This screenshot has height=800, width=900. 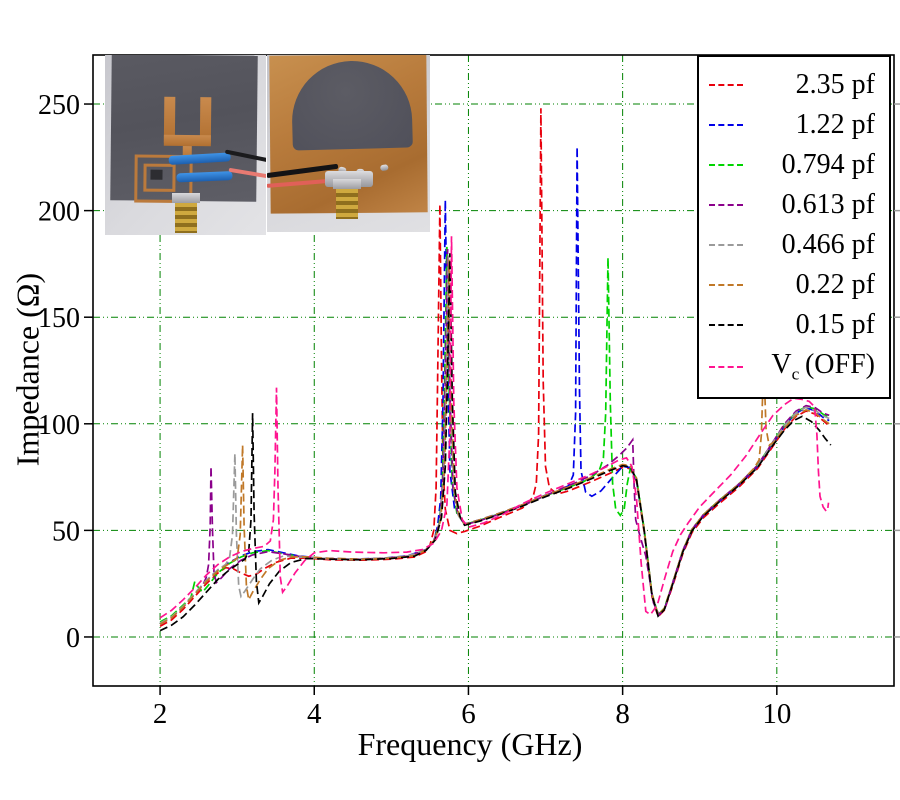 I want to click on antenna-photo-front, so click(x=185, y=145).